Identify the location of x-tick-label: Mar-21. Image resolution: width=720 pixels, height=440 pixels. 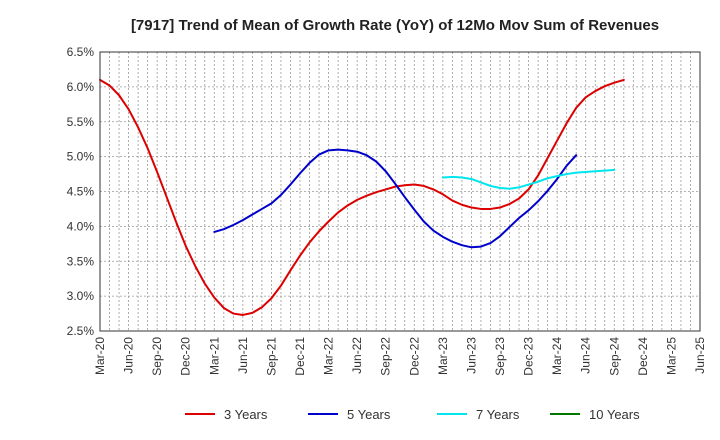
(214, 356).